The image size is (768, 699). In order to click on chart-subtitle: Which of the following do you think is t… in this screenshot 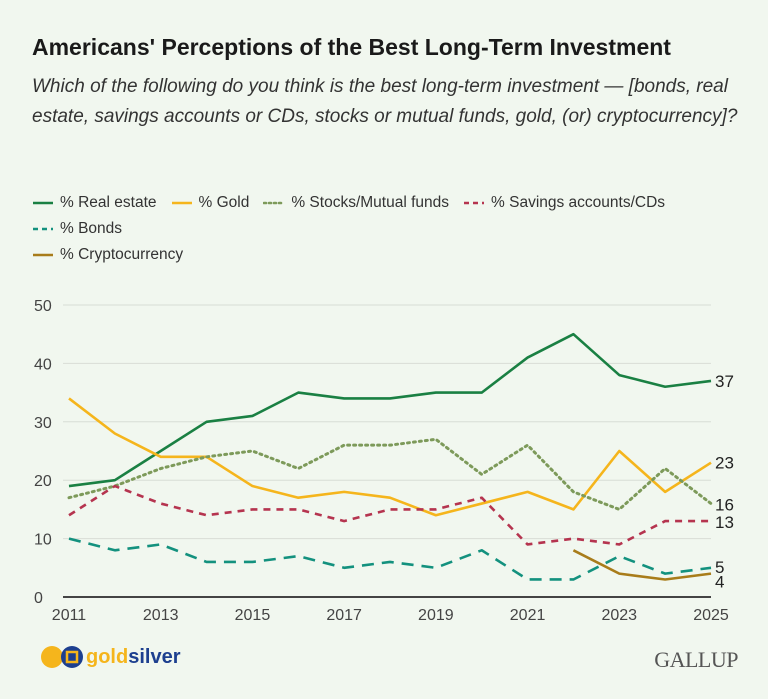, I will do `click(385, 101)`.